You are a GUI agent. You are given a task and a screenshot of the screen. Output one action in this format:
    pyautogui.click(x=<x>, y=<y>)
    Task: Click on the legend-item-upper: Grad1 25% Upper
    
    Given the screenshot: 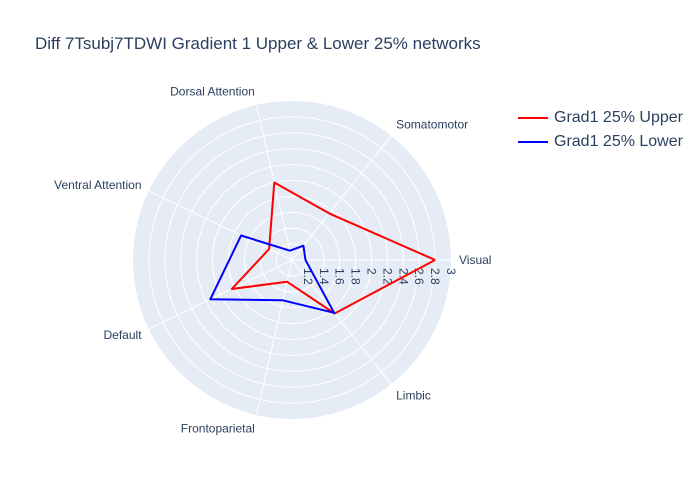 What is the action you would take?
    pyautogui.click(x=600, y=118)
    